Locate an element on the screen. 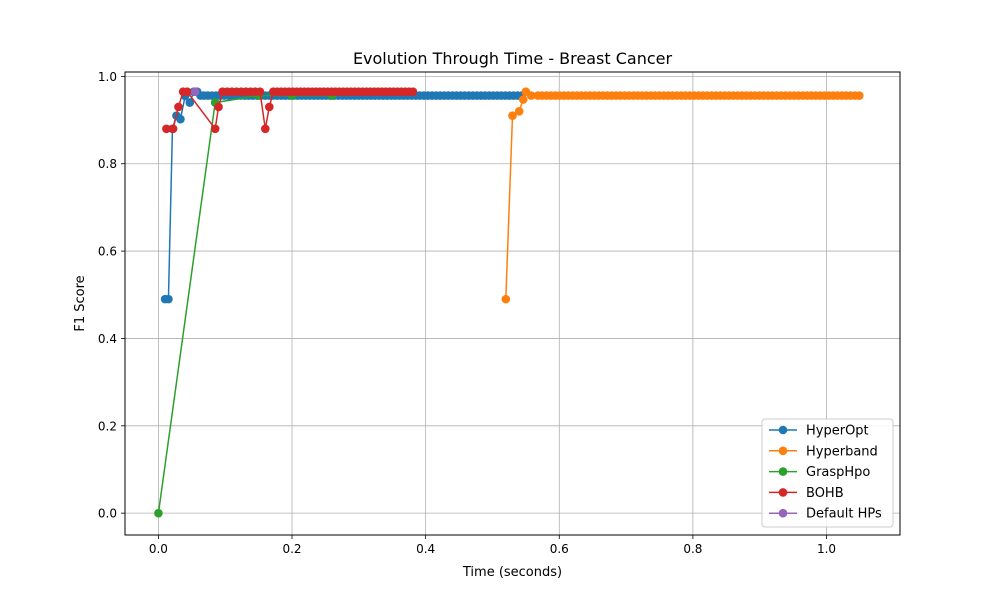 The height and width of the screenshot is (600, 1000). y-axis-label: F1 Score is located at coordinates (80, 303).